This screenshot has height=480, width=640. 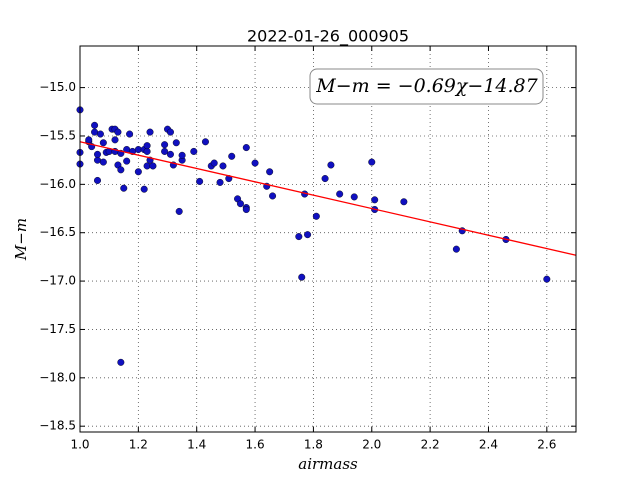 I want to click on x-tick-label: 1.6, so click(x=255, y=445).